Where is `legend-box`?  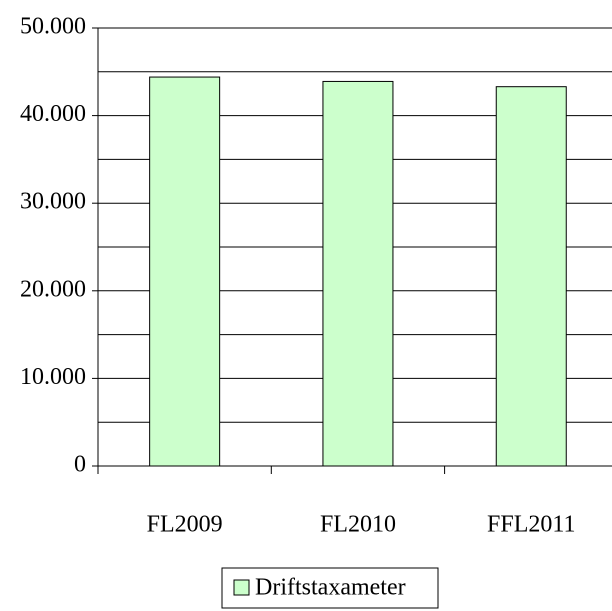 legend-box is located at coordinates (330, 588).